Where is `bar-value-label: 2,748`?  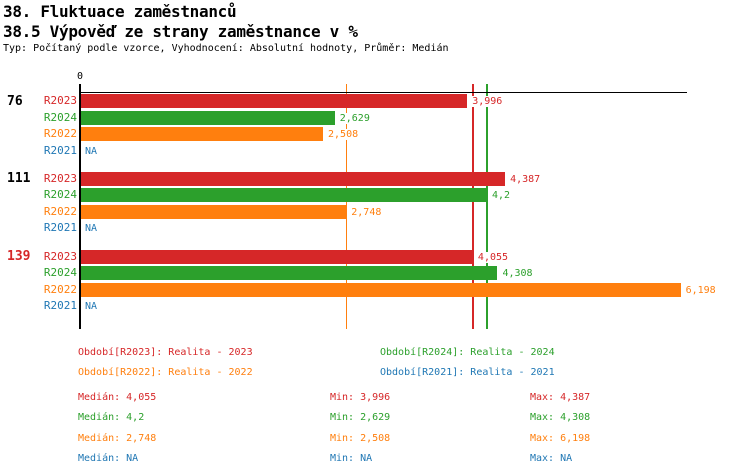 bar-value-label: 2,748 is located at coordinates (366, 212).